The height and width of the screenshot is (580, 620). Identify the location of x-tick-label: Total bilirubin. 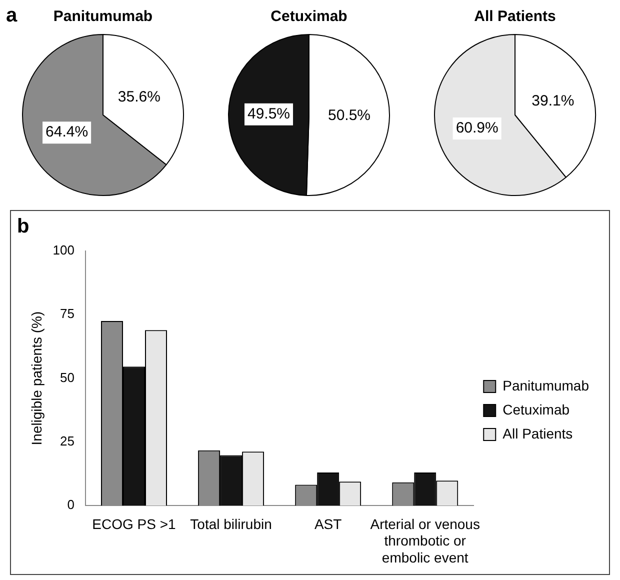
(231, 524).